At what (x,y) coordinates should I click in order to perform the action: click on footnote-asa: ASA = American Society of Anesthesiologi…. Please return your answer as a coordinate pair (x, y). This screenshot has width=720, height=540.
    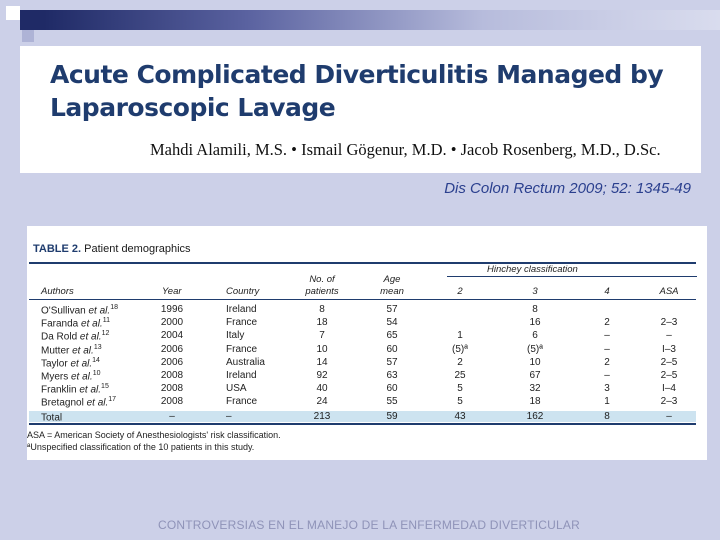
    Looking at the image, I should click on (154, 435).